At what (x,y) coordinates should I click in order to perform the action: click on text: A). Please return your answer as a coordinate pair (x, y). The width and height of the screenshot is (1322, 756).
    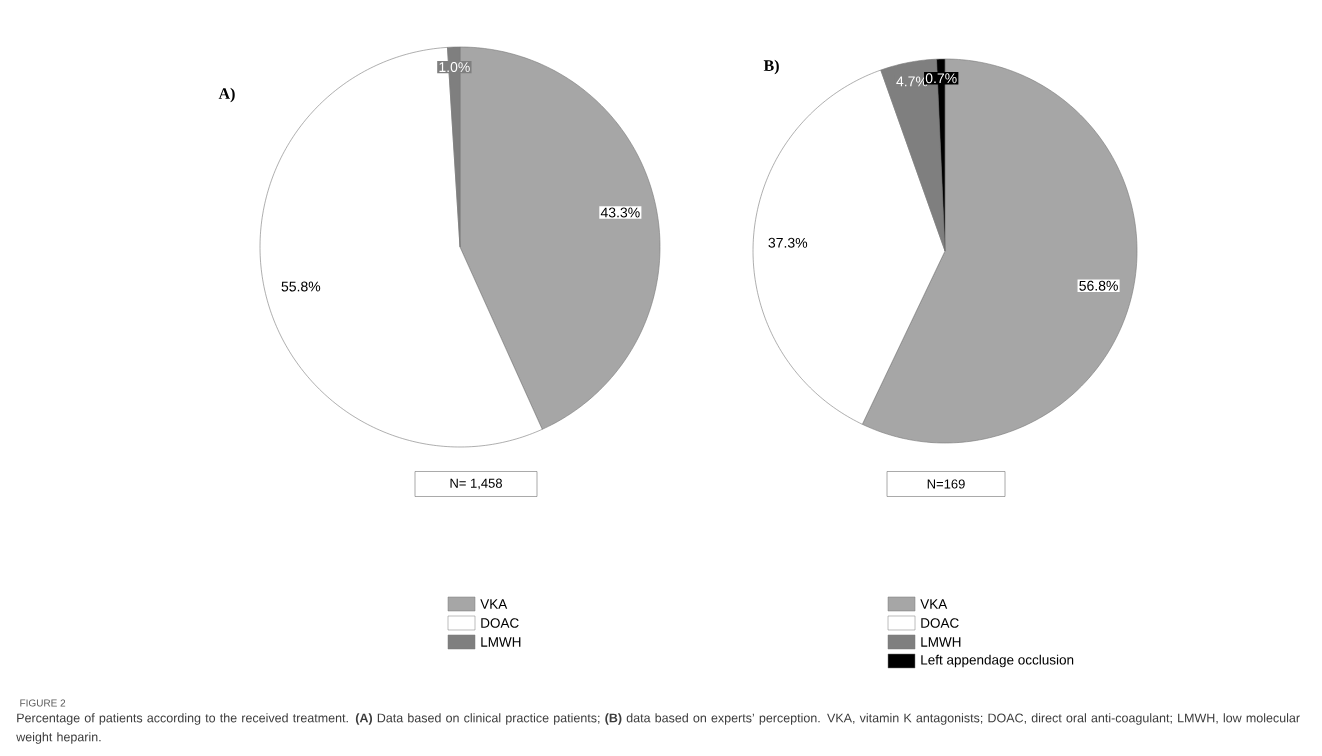
    Looking at the image, I should click on (226, 95).